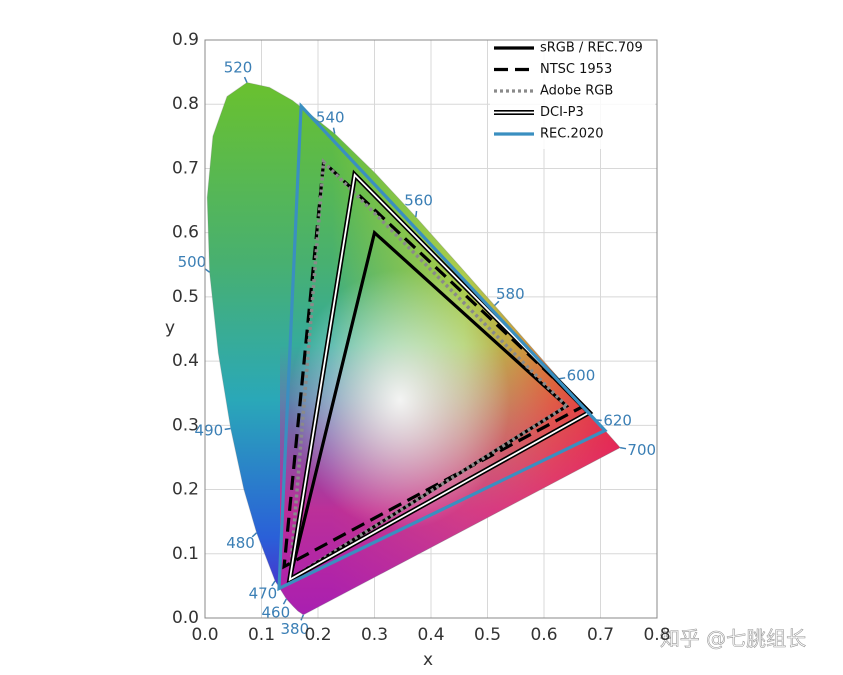 The width and height of the screenshot is (843, 675). What do you see at coordinates (185, 361) in the screenshot?
I see `y-tick-label: 0.4` at bounding box center [185, 361].